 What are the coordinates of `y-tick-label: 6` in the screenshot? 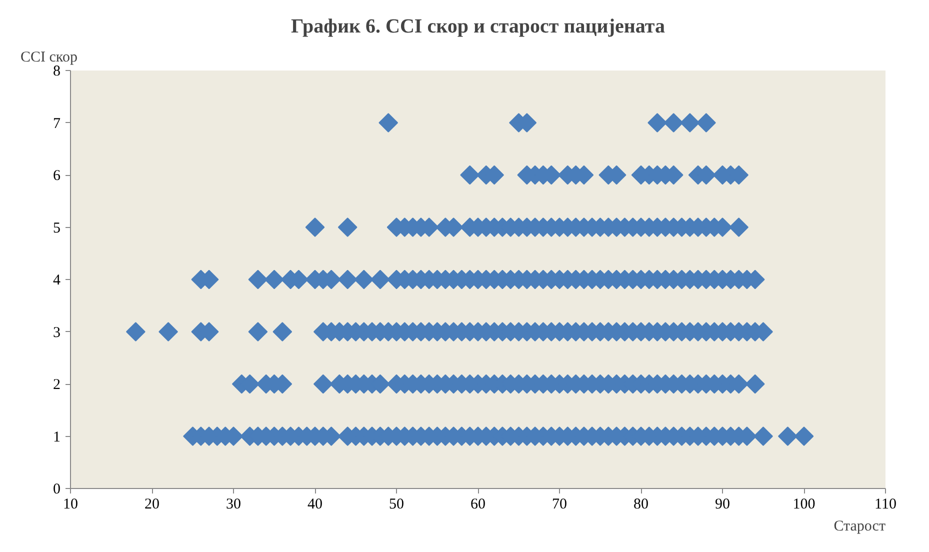 It's located at (57, 176).